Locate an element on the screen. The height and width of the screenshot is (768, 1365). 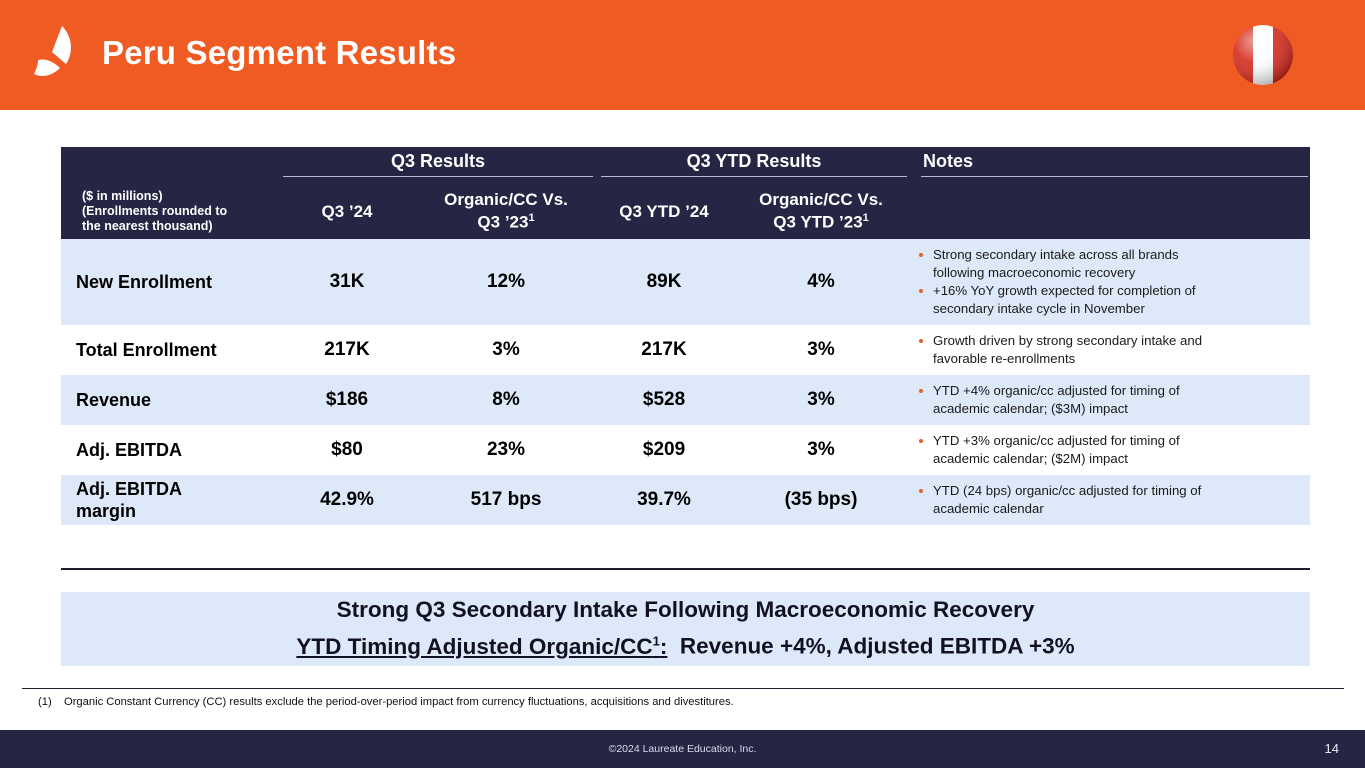
row-value-ytd-24: 39.7% is located at coordinates (664, 500).